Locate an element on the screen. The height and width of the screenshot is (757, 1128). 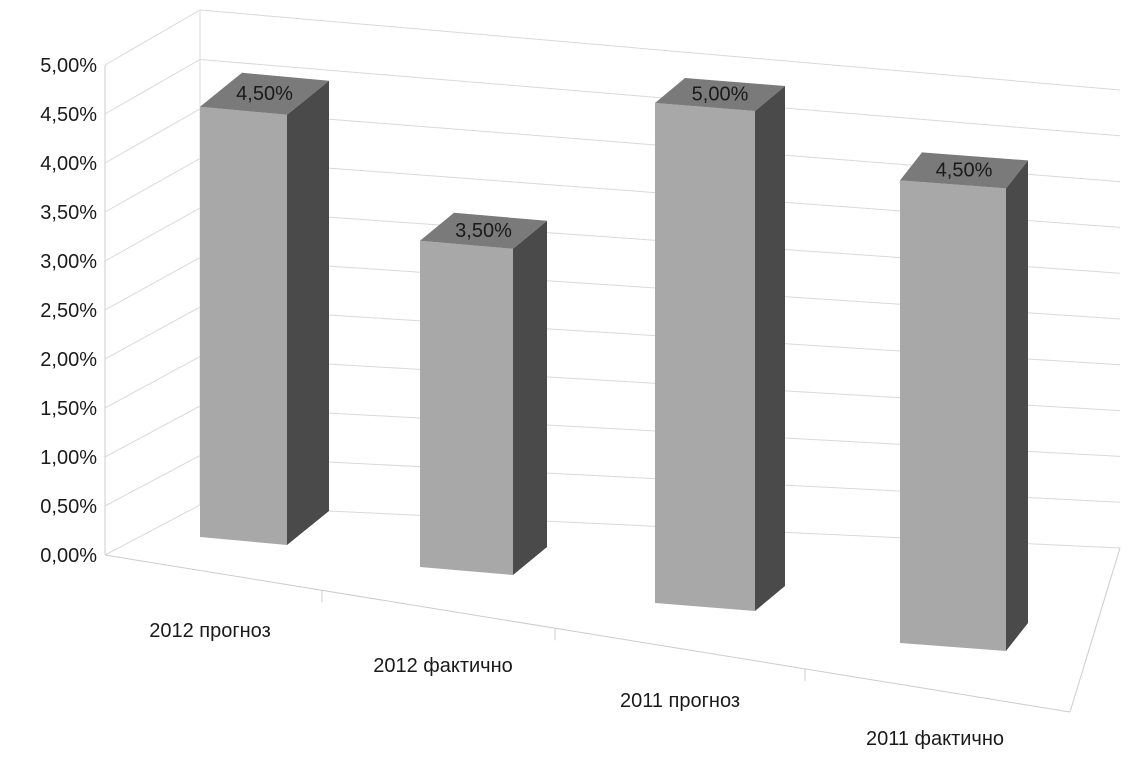
category-label: 2012 прогноз is located at coordinates (210, 631).